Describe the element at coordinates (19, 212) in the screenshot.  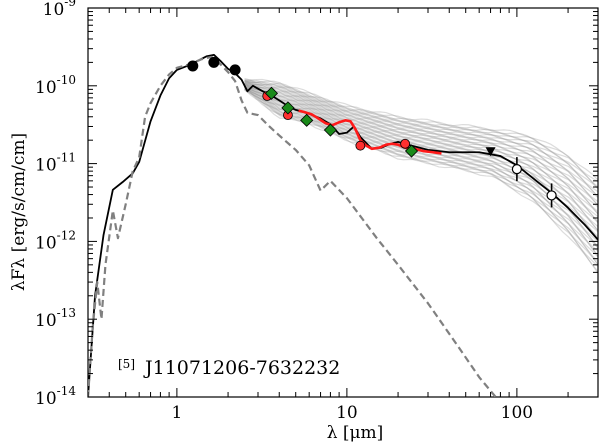
I see `y-axis-title: λFλ [erg/s/cm/cm]` at that location.